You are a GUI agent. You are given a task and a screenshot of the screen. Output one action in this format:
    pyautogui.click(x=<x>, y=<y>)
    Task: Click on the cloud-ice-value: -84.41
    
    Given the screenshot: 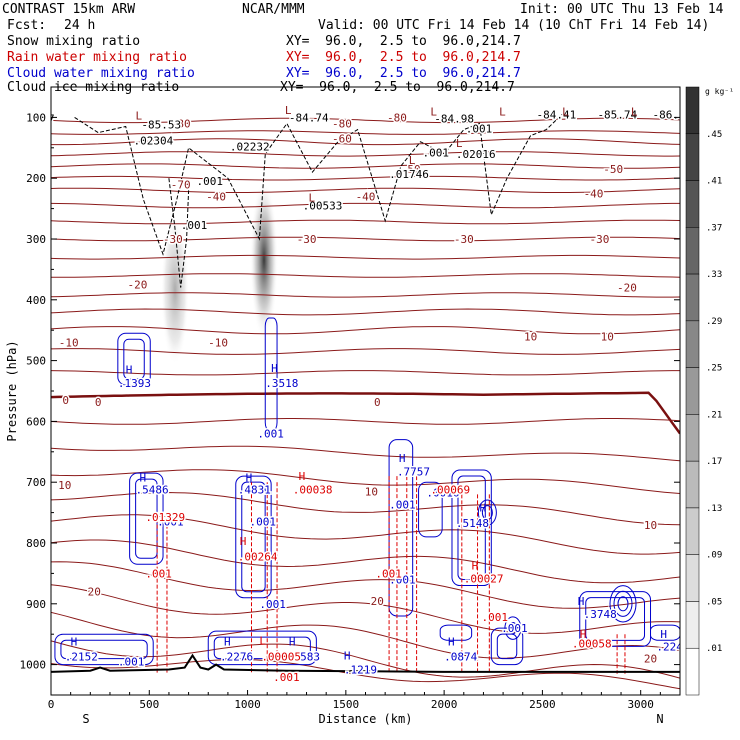 What is the action you would take?
    pyautogui.click(x=557, y=114)
    